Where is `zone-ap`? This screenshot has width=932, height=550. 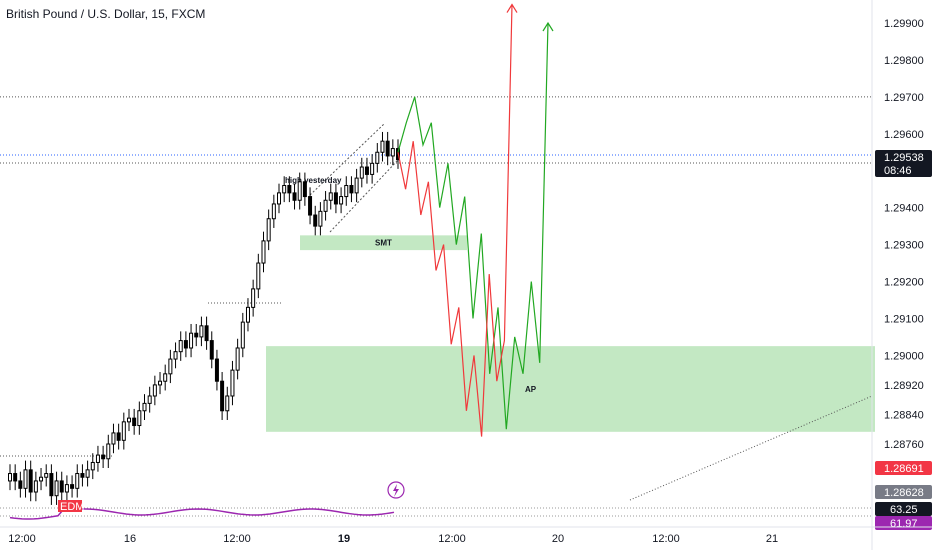 zone-ap is located at coordinates (570, 389).